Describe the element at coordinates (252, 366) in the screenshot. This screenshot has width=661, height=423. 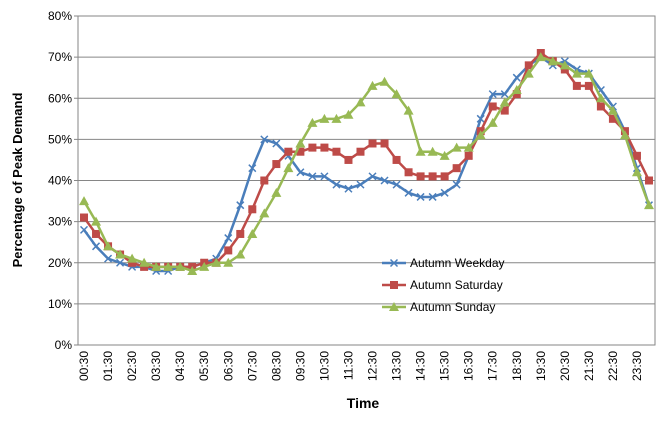
I see `x-tick-label: 07:30` at that location.